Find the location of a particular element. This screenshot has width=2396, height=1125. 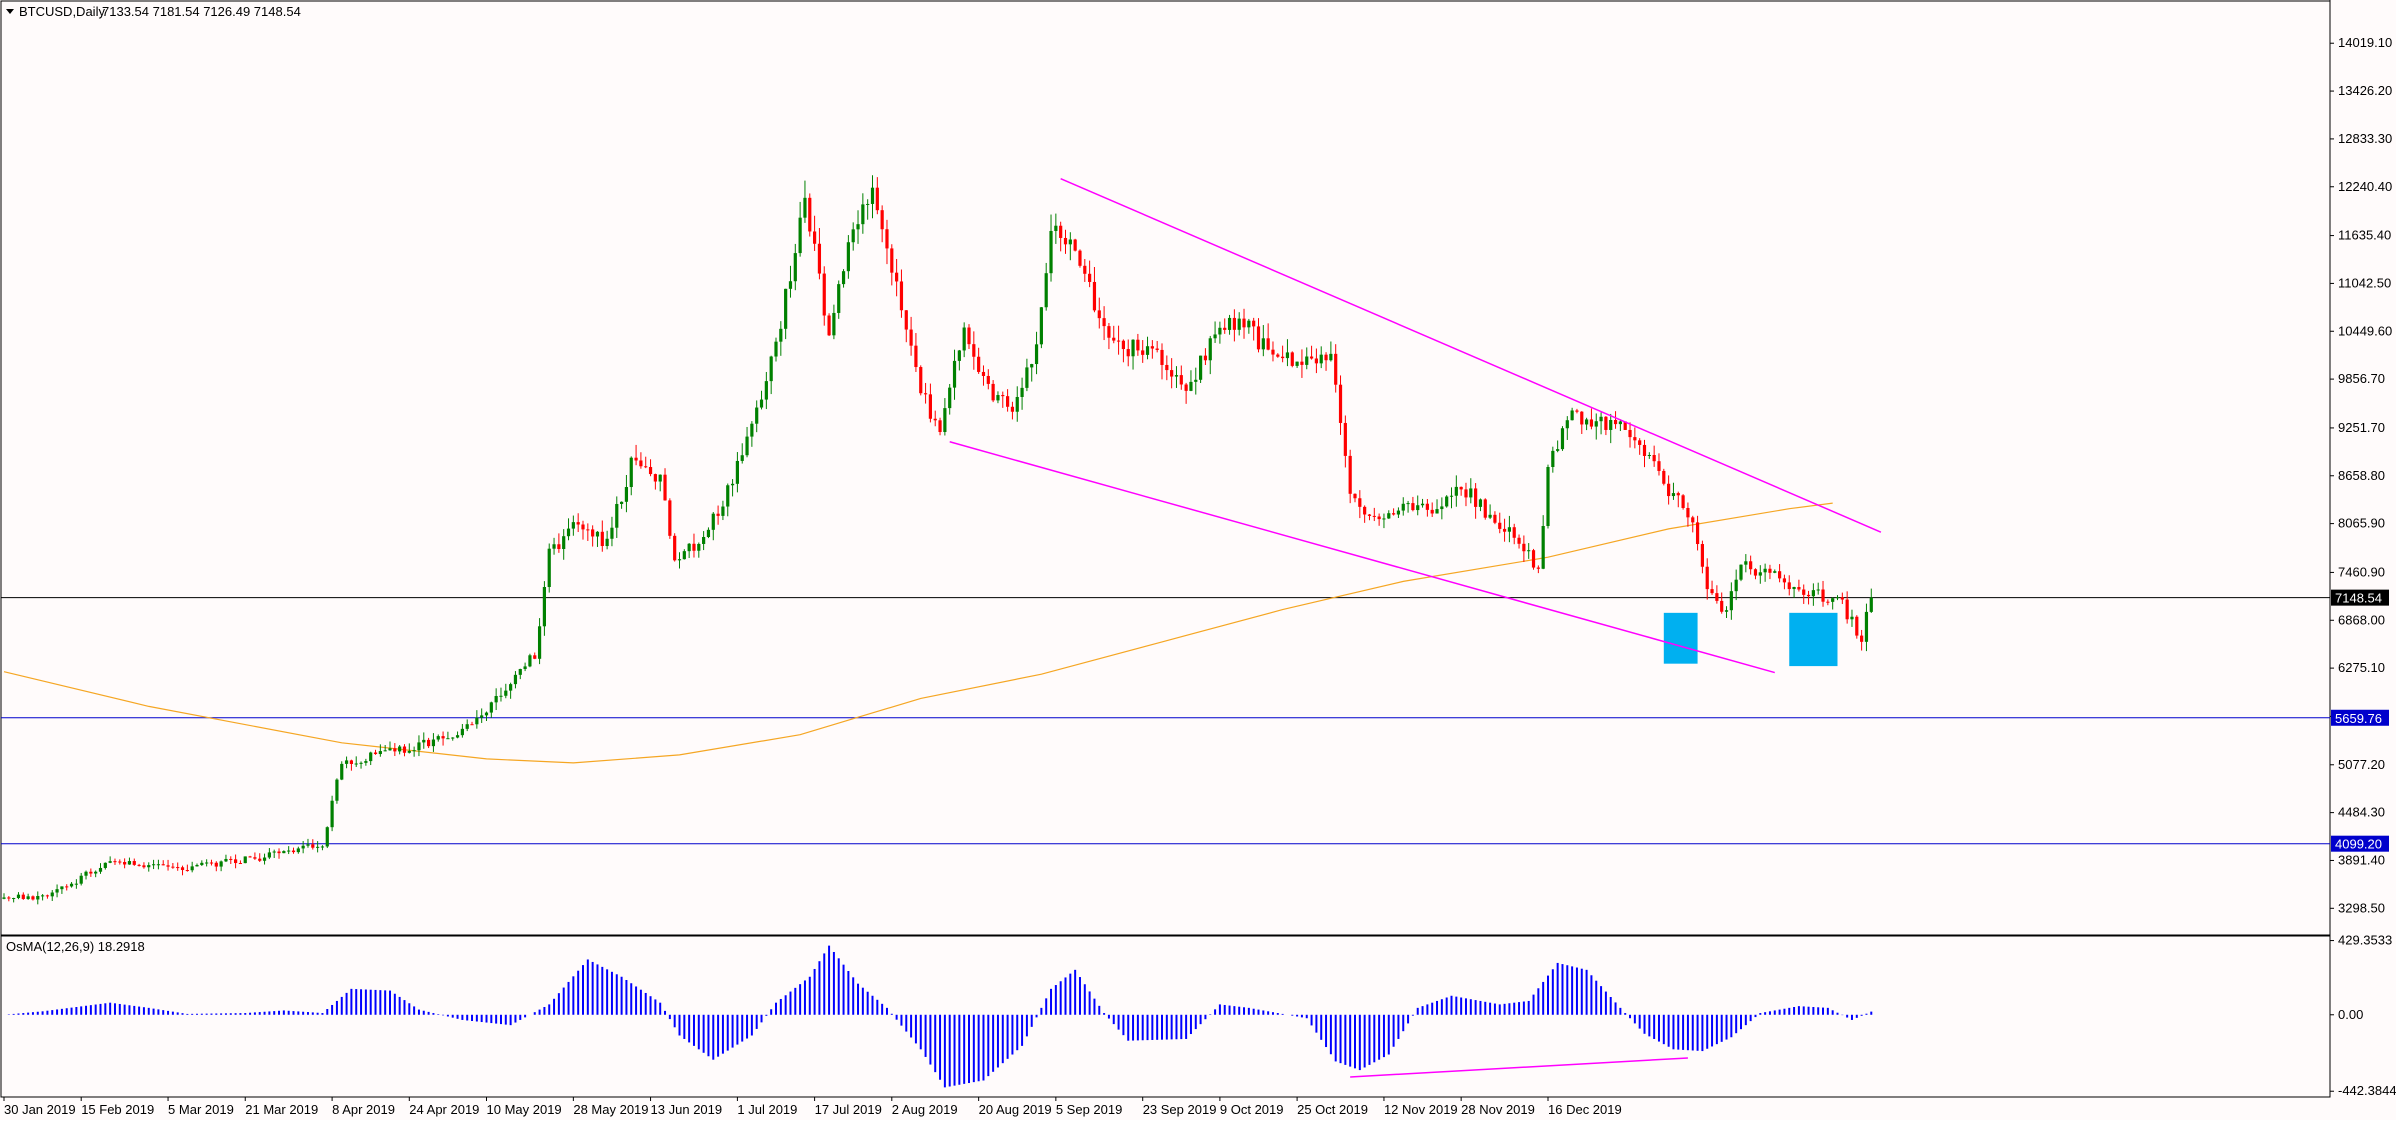

price-label-text: 7148.54 is located at coordinates (2358, 598).